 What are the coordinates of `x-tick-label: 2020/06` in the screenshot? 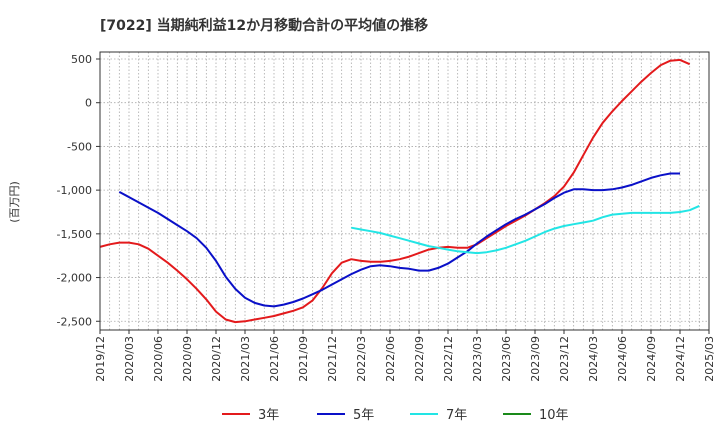 It's located at (158, 359).